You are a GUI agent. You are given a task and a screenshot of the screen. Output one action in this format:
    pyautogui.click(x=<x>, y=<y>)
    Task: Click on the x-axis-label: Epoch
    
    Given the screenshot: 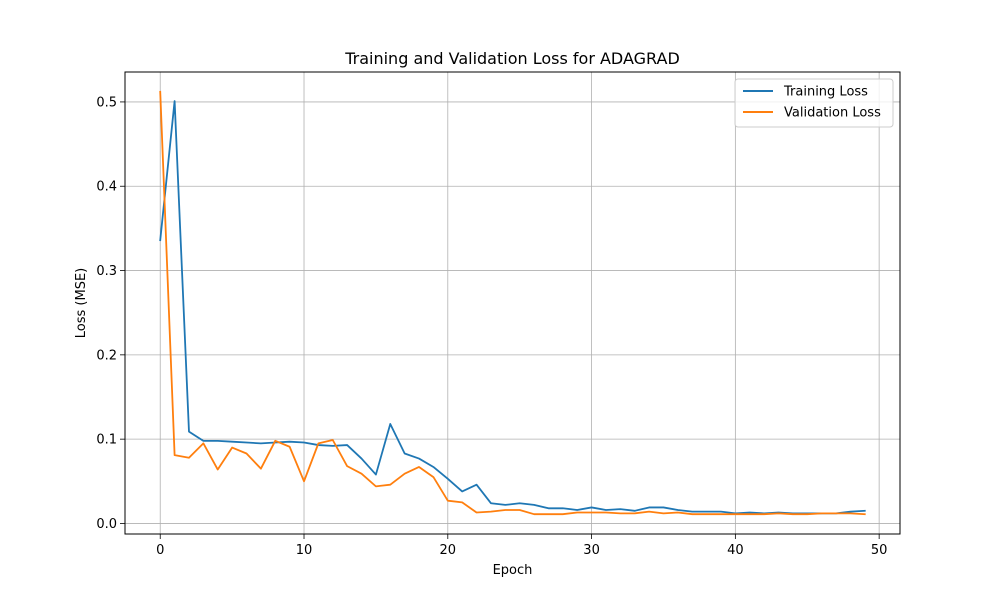 What is the action you would take?
    pyautogui.click(x=513, y=570)
    